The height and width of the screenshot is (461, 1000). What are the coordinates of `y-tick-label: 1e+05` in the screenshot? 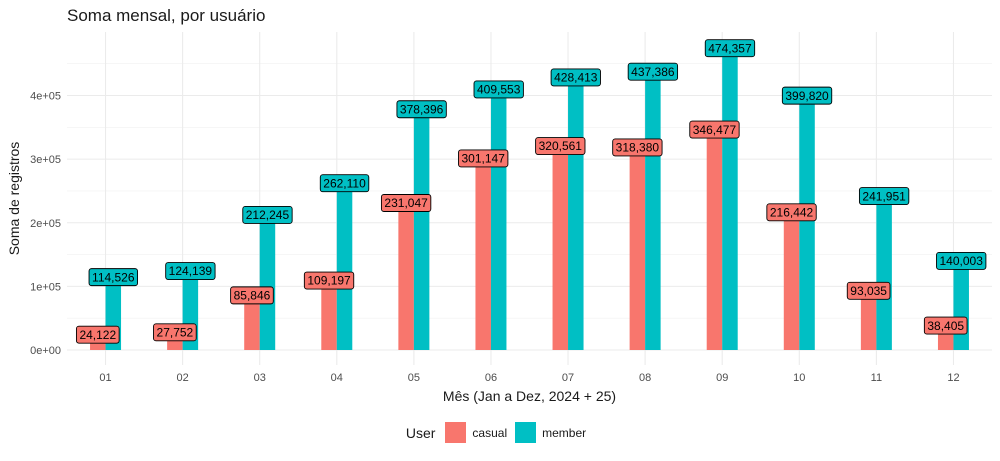 It's located at (45, 287).